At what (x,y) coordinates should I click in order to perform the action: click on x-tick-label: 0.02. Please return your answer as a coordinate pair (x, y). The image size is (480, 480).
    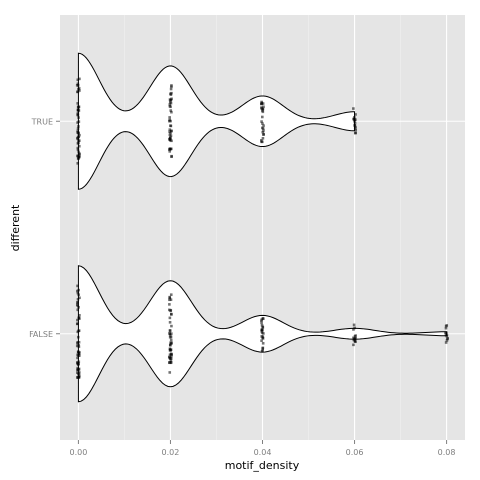
    Looking at the image, I should click on (171, 452).